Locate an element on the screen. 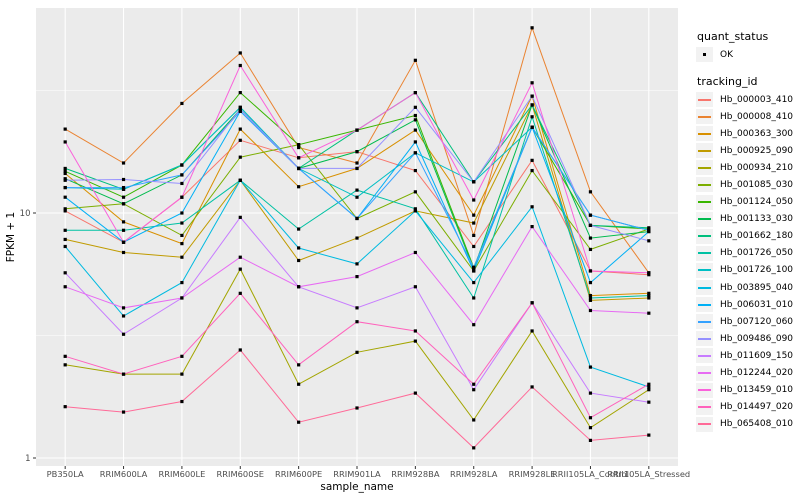 The height and width of the screenshot is (500, 800). legend-item-Hb_001124_050: Hb_001124_050 is located at coordinates (748, 202).